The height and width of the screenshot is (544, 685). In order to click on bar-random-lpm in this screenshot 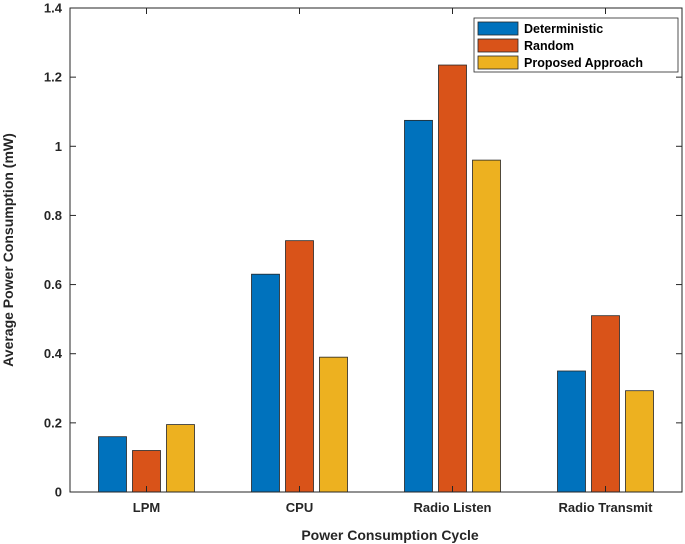, I will do `click(146, 471)`.